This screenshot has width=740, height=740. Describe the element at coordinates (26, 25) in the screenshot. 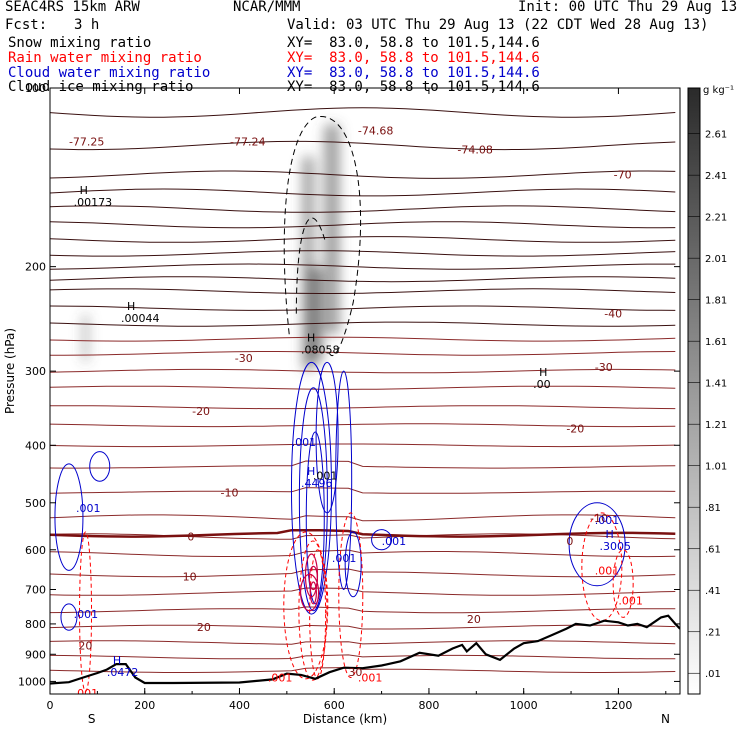

I see `forecast-label: Fcst:` at that location.